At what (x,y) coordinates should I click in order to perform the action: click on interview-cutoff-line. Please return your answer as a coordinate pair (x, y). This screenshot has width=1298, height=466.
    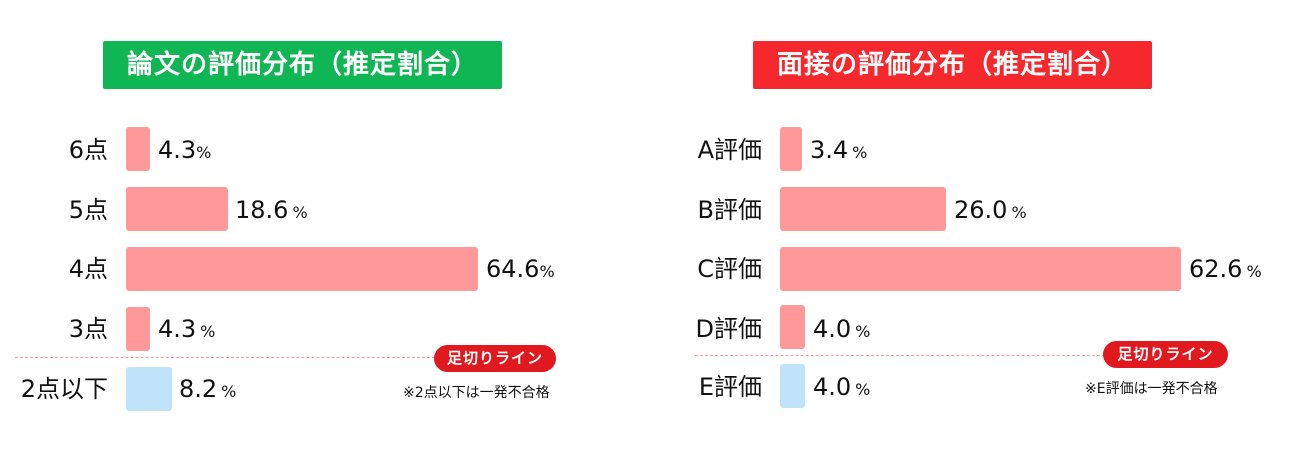
    Looking at the image, I should click on (900, 355).